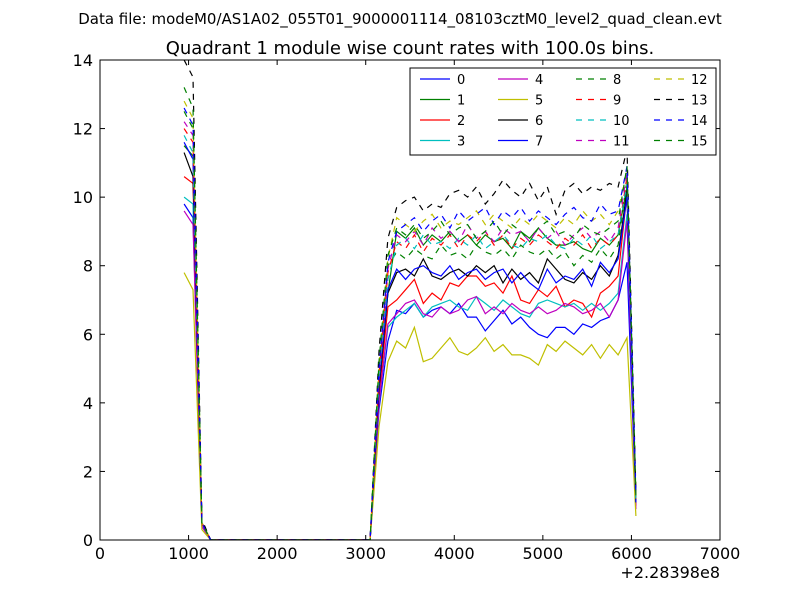  Describe the element at coordinates (454, 553) in the screenshot. I see `x-tick-label: 4000` at that location.